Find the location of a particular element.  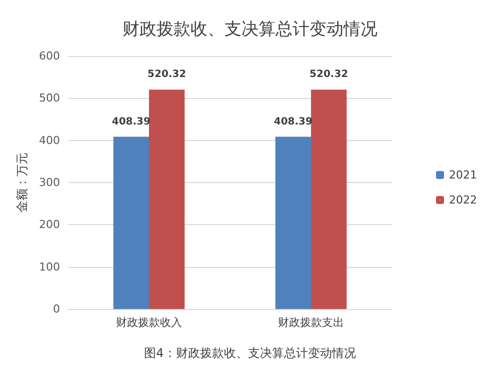

y-tick-label: 200 is located at coordinates (49, 225).